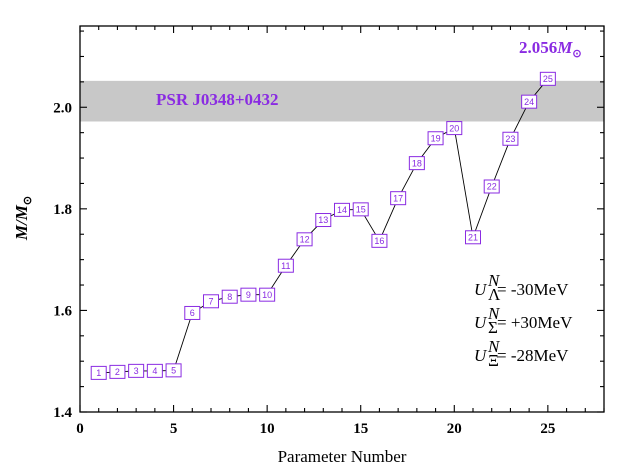 Image resolution: width=644 pixels, height=475 pixels. I want to click on data-point: 17, so click(398, 198).